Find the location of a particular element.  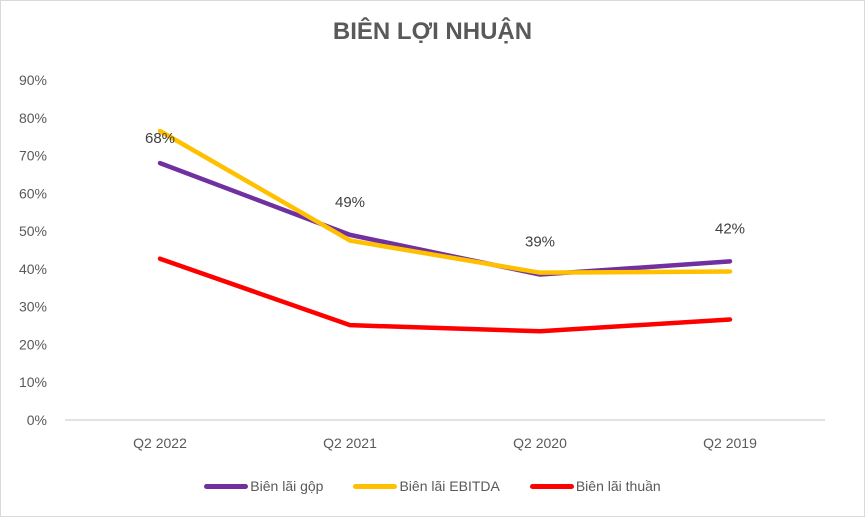

data-label: 39% is located at coordinates (540, 242).